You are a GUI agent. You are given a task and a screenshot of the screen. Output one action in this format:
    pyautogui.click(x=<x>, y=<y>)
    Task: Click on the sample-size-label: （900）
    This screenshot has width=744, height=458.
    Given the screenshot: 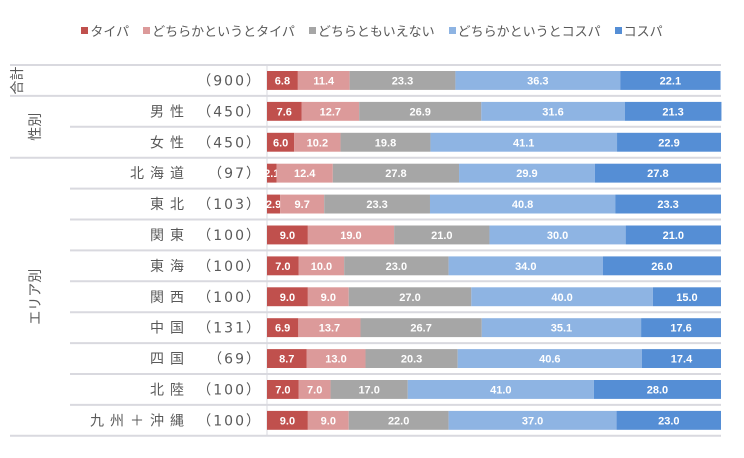 What is the action you would take?
    pyautogui.click(x=229, y=81)
    